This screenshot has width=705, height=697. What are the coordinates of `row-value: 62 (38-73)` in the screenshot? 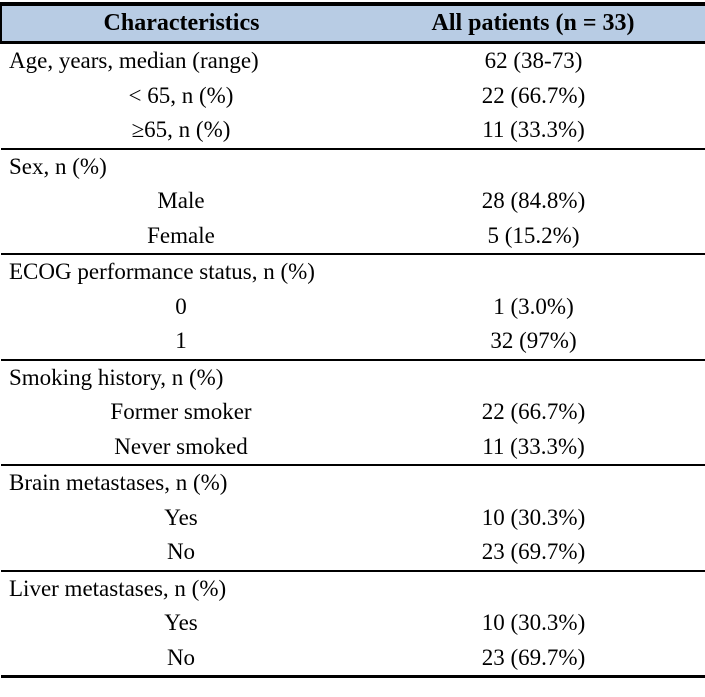 It's located at (533, 61).